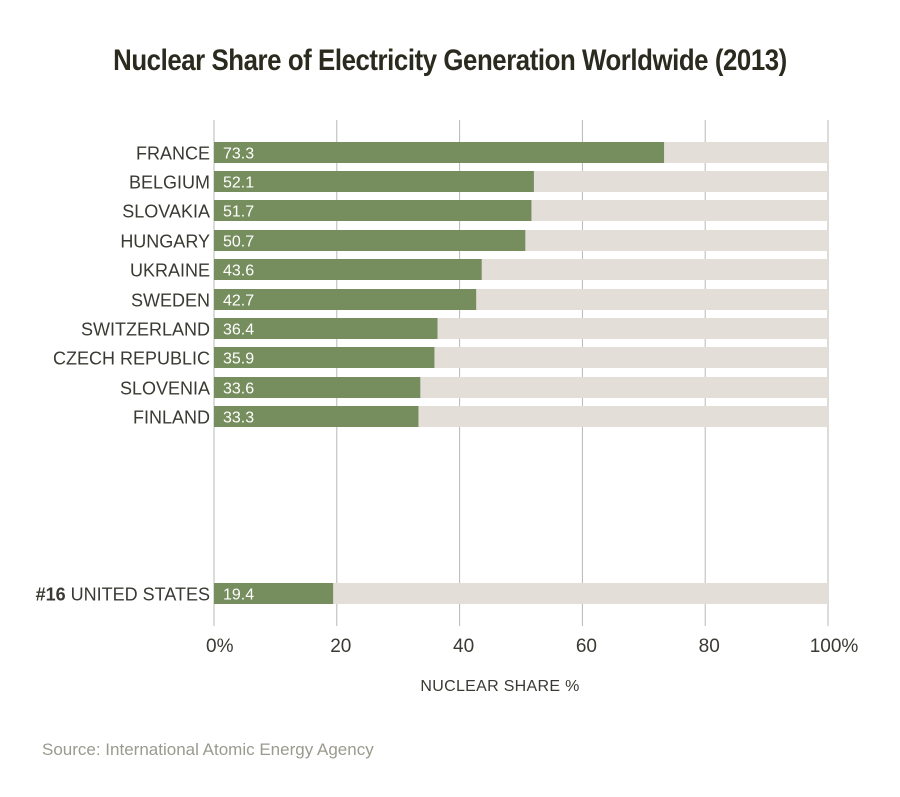 The height and width of the screenshot is (797, 900). I want to click on value-label: 42.7, so click(238, 301).